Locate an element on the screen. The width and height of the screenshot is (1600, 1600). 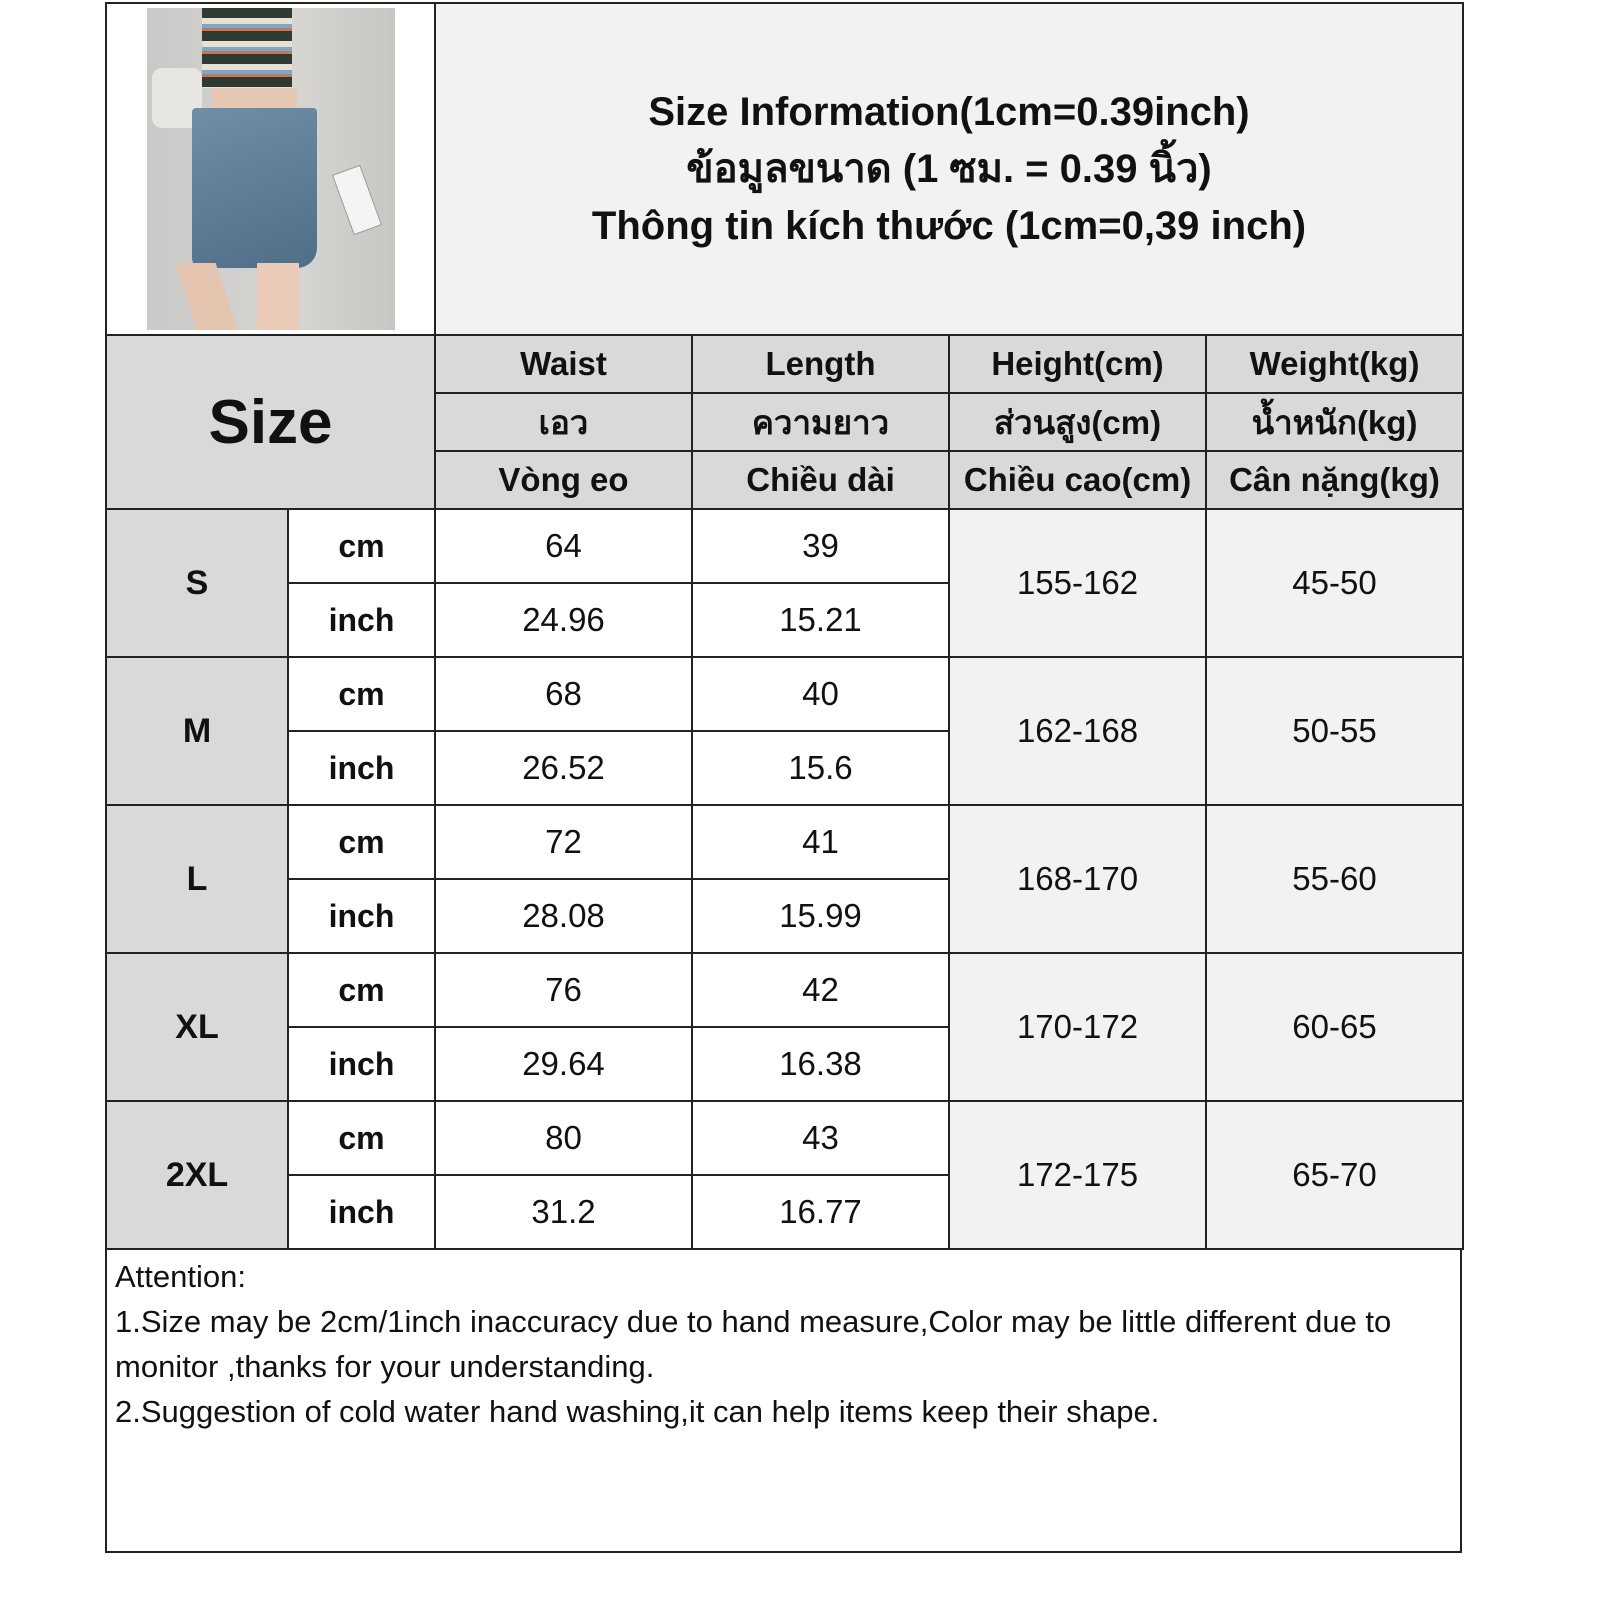
attention-heading: Attention: is located at coordinates (180, 1276).